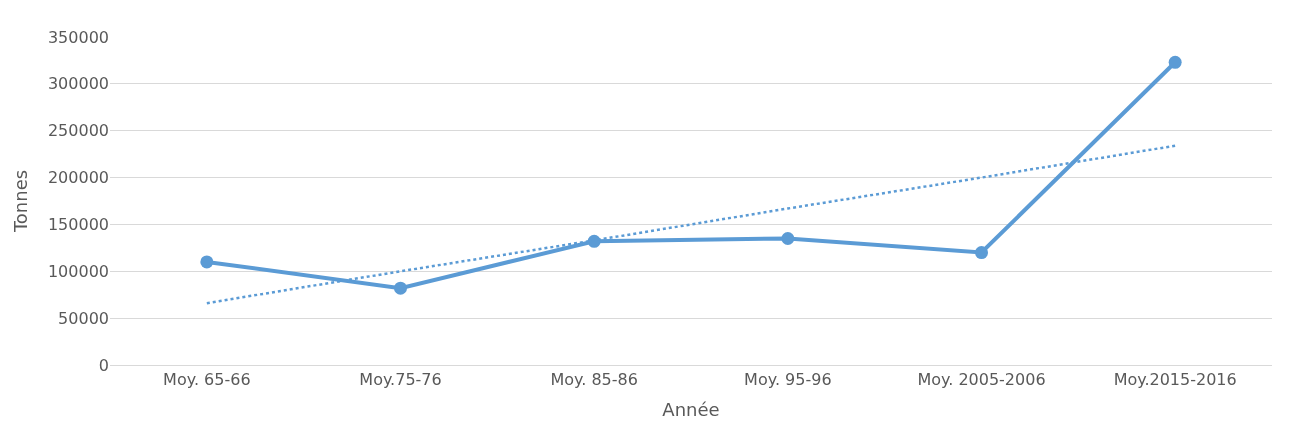 The height and width of the screenshot is (429, 1302). What do you see at coordinates (83, 318) in the screenshot?
I see `y-tick-label: 50000` at bounding box center [83, 318].